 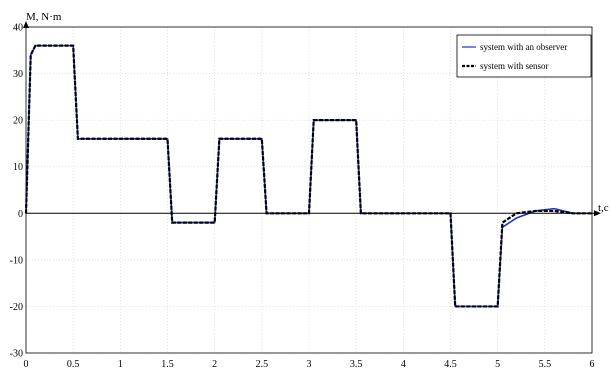 I want to click on x-tick-label: 2, so click(x=214, y=364).